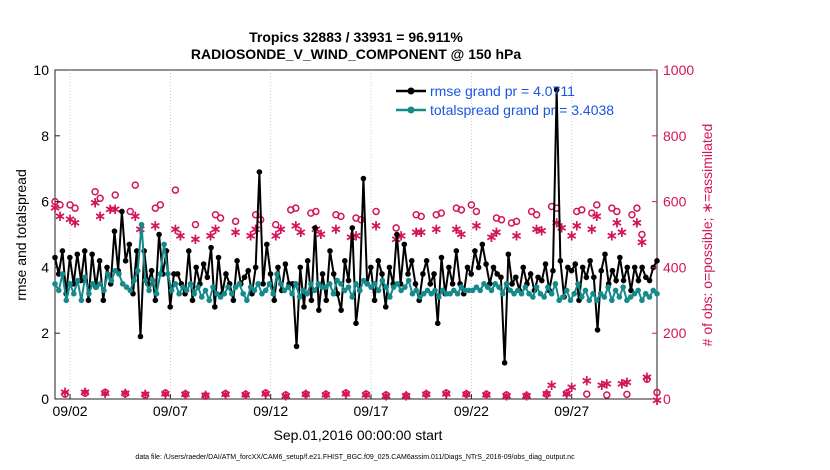 Image resolution: width=830 pixels, height=470 pixels. Describe the element at coordinates (491, 237) in the screenshot. I see `assimilated-marker-76: ∗` at that location.